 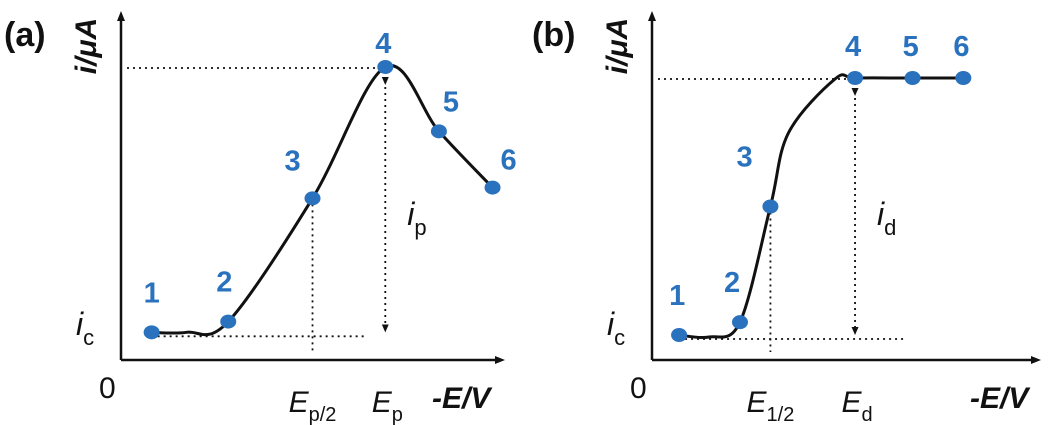 I want to click on x-tick-label-peak: Ep, so click(x=387, y=405).